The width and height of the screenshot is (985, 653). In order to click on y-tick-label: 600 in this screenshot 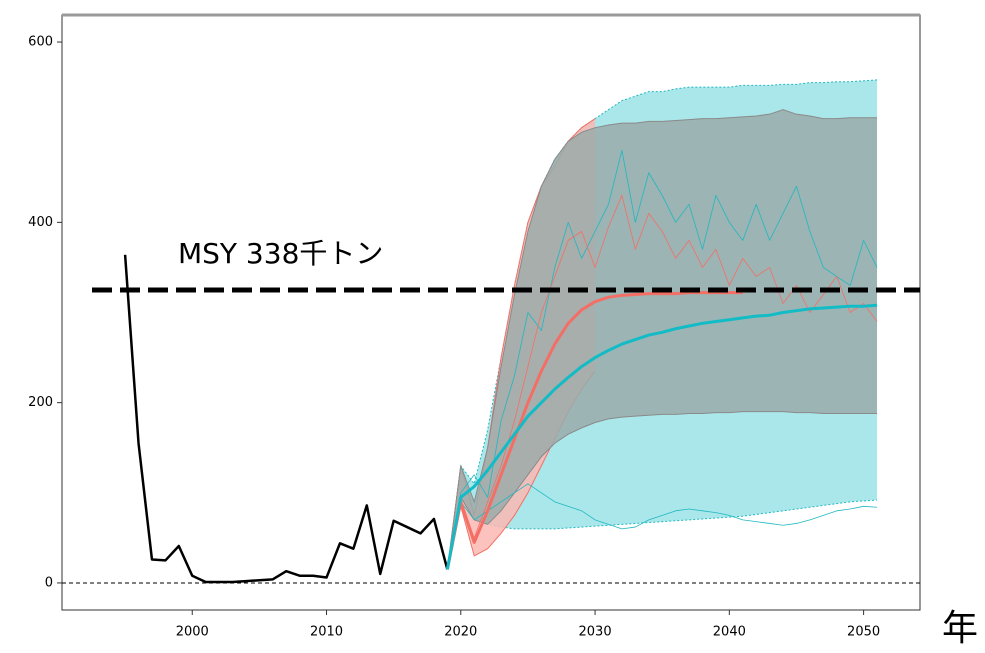, I will do `click(40, 42)`.